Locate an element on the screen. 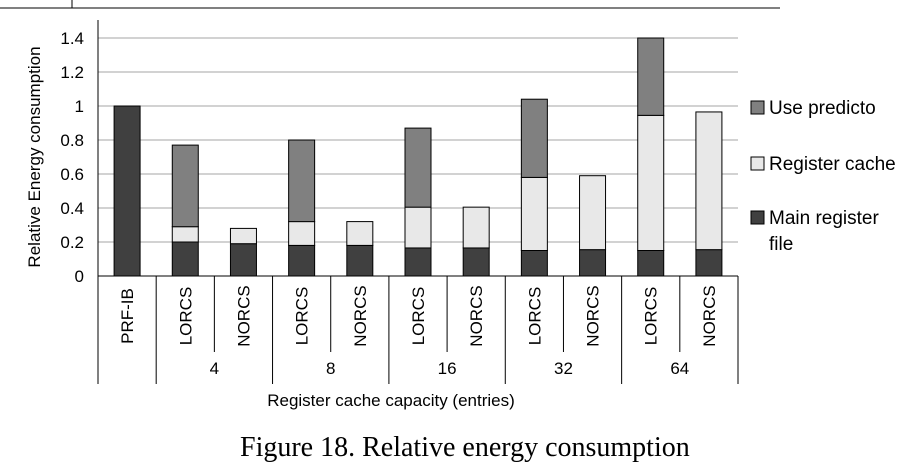  y-tick-label: 0 is located at coordinates (79, 276).